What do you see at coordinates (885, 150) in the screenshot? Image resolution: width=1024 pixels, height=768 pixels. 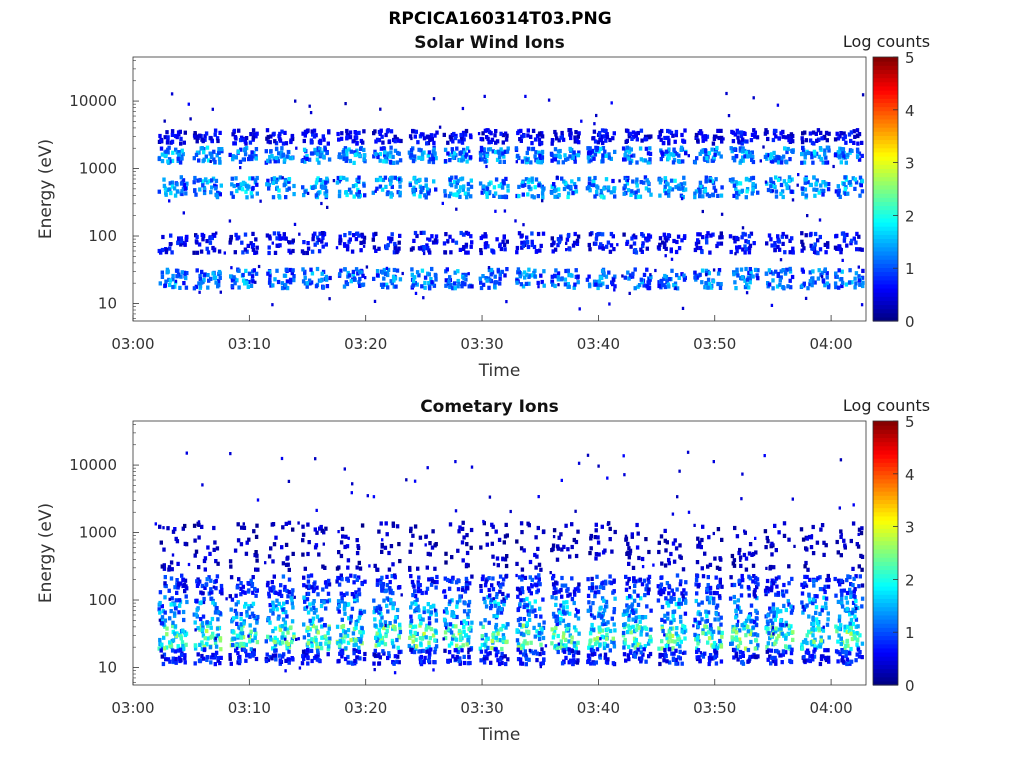 I see `colorbar-step` at bounding box center [885, 150].